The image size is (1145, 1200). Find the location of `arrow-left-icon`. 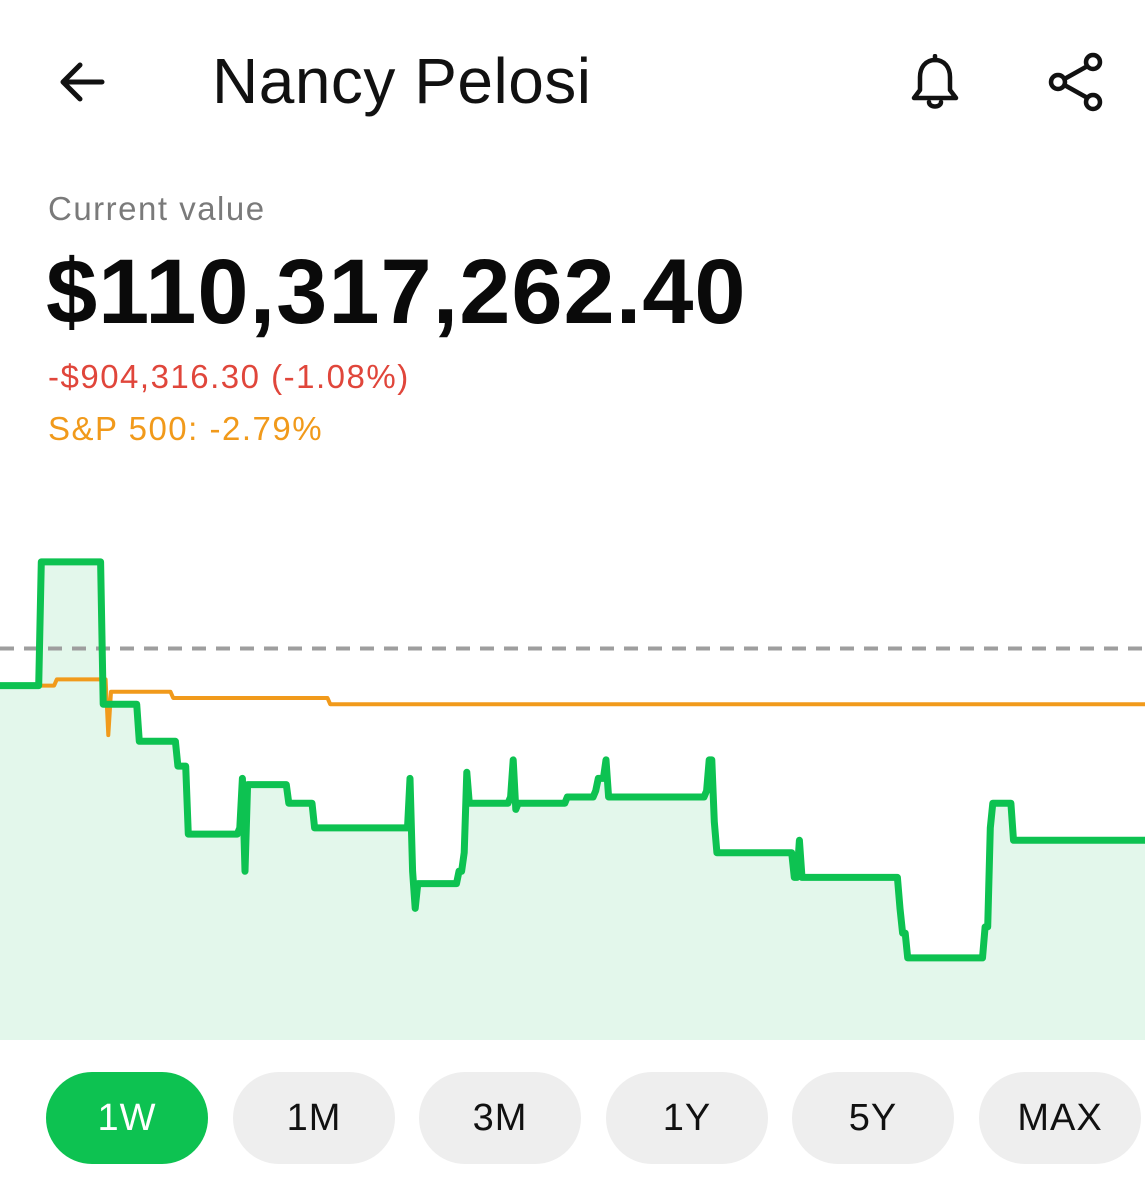

arrow-left-icon is located at coordinates (82, 82).